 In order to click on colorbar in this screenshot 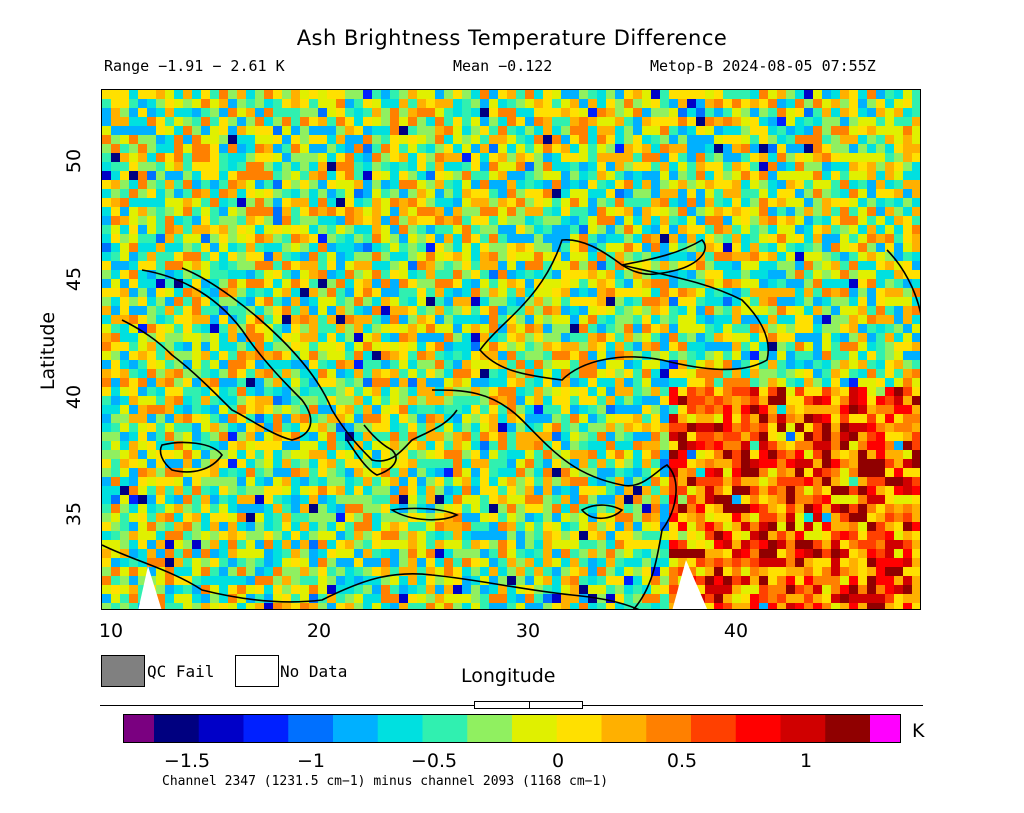, I will do `click(512, 728)`.